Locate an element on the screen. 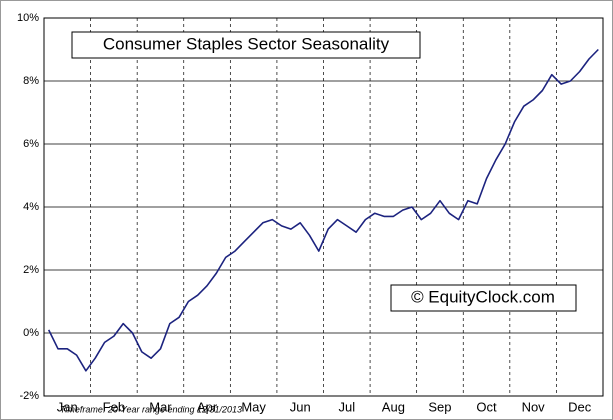  y-tick-label: 6% is located at coordinates (31, 144).